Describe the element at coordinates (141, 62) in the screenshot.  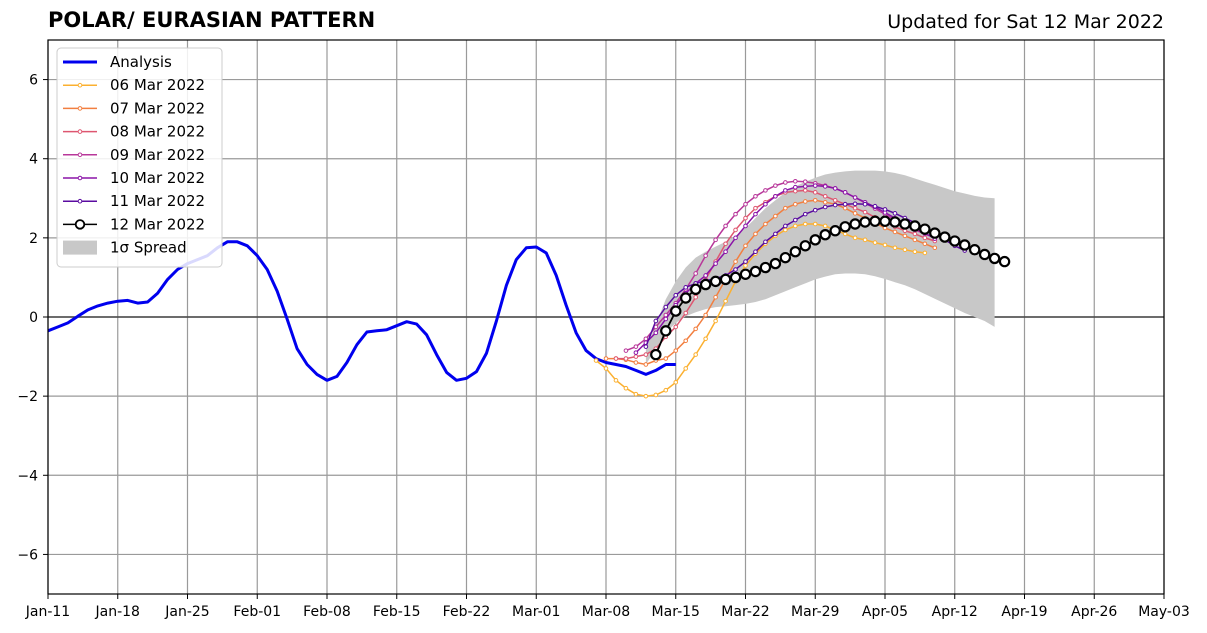
I see `legend-label: Analysis` at that location.